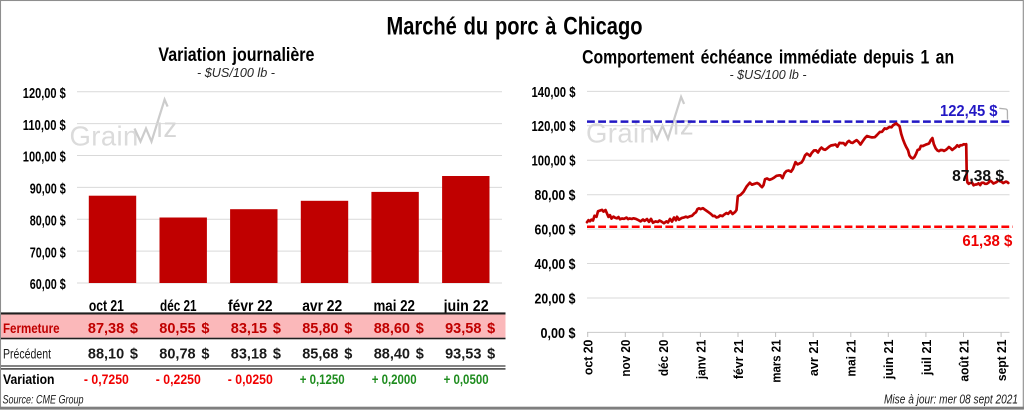 This screenshot has height=415, width=1024. I want to click on svg-text: janv 21, so click(700, 360).